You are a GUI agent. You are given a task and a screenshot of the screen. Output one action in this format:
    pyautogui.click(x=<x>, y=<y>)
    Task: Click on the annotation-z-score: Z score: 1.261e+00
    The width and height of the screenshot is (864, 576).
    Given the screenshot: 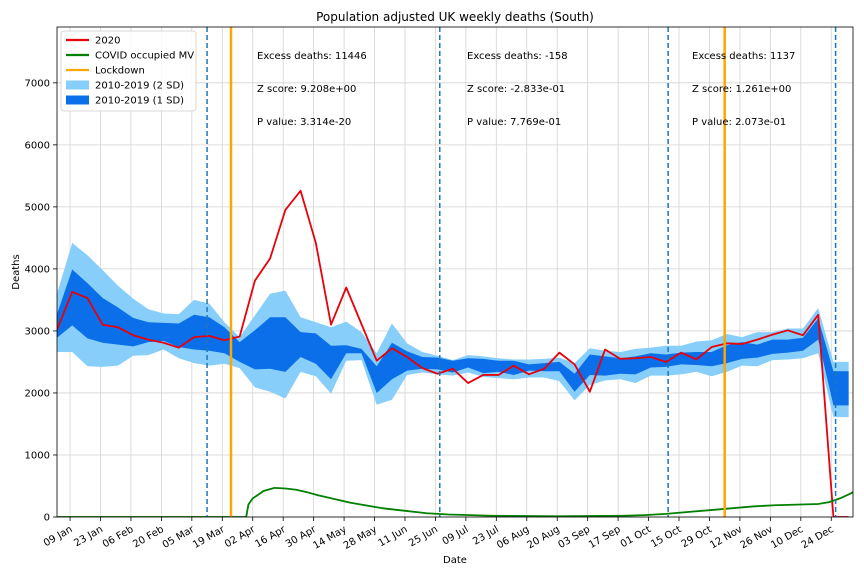 What is the action you would take?
    pyautogui.click(x=741, y=89)
    